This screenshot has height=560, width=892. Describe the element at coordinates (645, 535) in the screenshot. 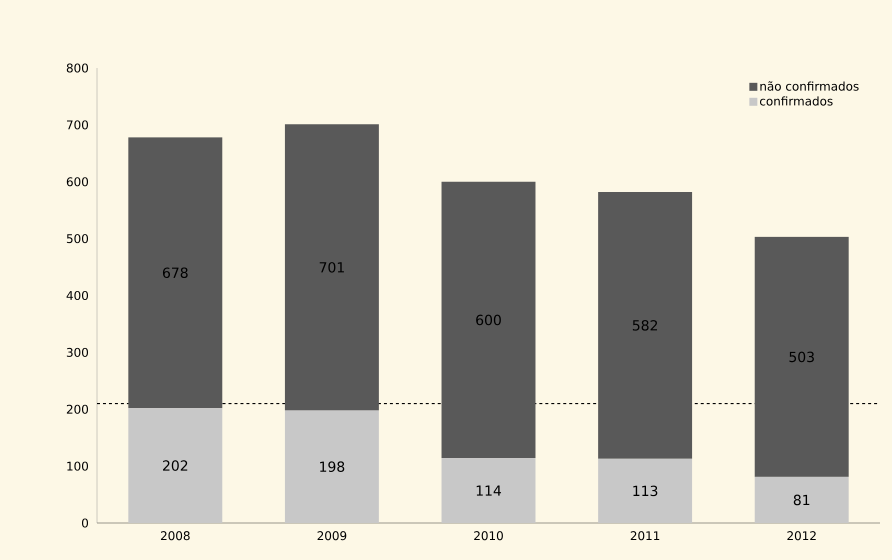

I see `x-tick-label: 2011` at that location.